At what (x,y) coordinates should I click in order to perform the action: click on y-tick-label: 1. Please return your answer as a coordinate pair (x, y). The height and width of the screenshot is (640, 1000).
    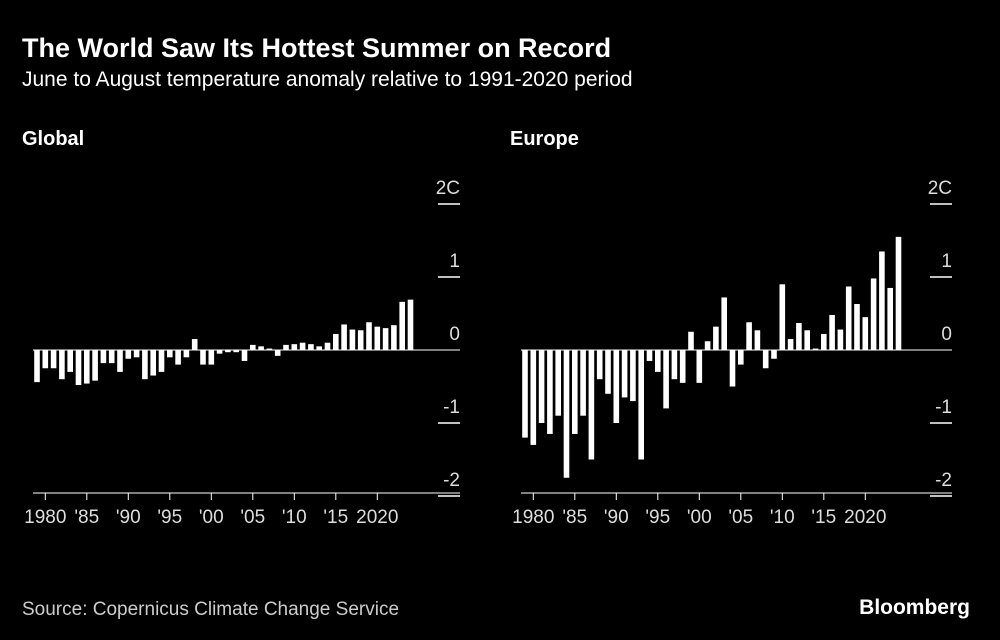
    Looking at the image, I should click on (946, 261).